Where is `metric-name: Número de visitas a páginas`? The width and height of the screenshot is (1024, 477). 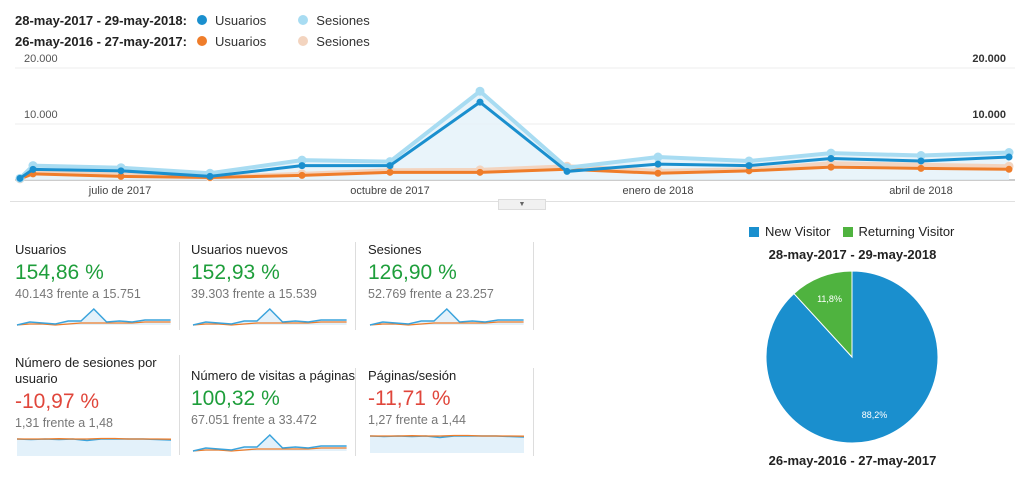 metric-name: Número de visitas a páginas is located at coordinates (273, 375).